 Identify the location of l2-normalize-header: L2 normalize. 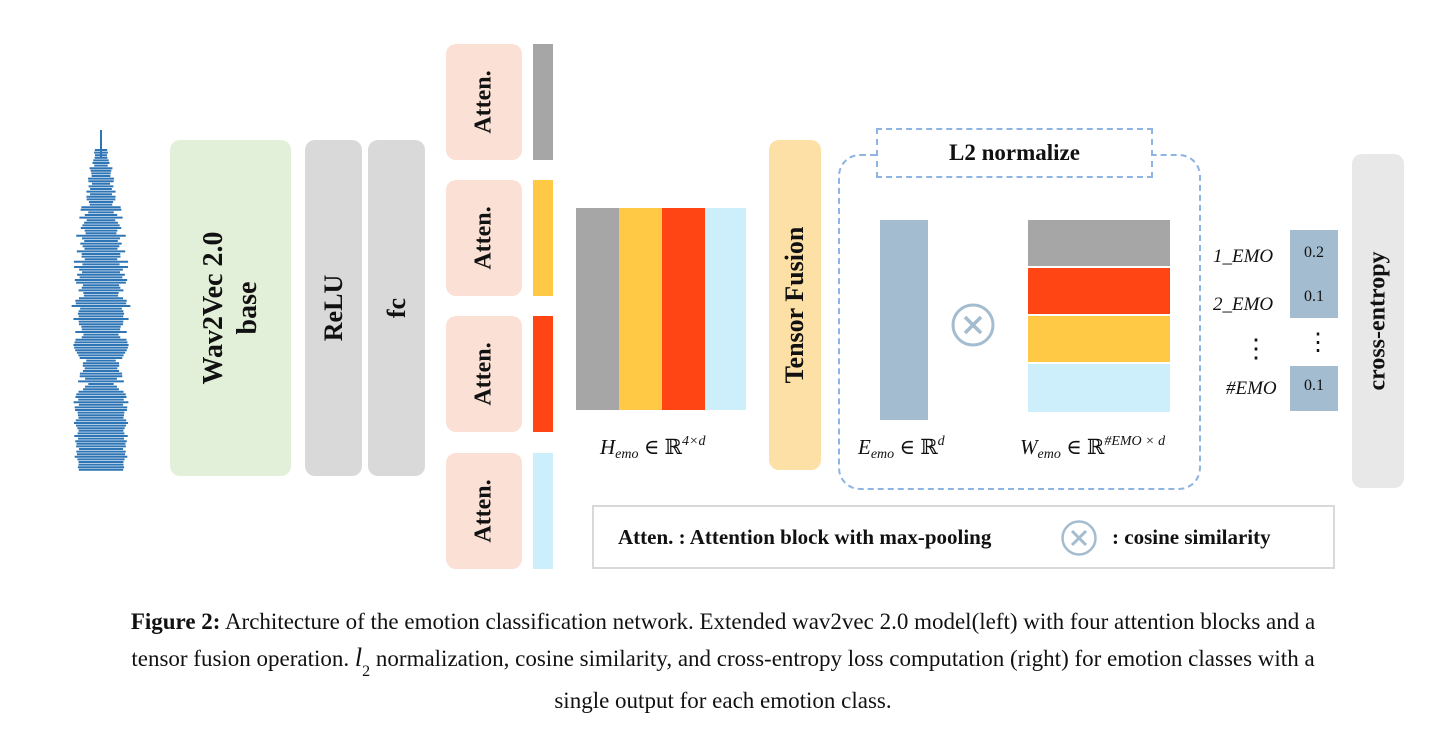
(1014, 153).